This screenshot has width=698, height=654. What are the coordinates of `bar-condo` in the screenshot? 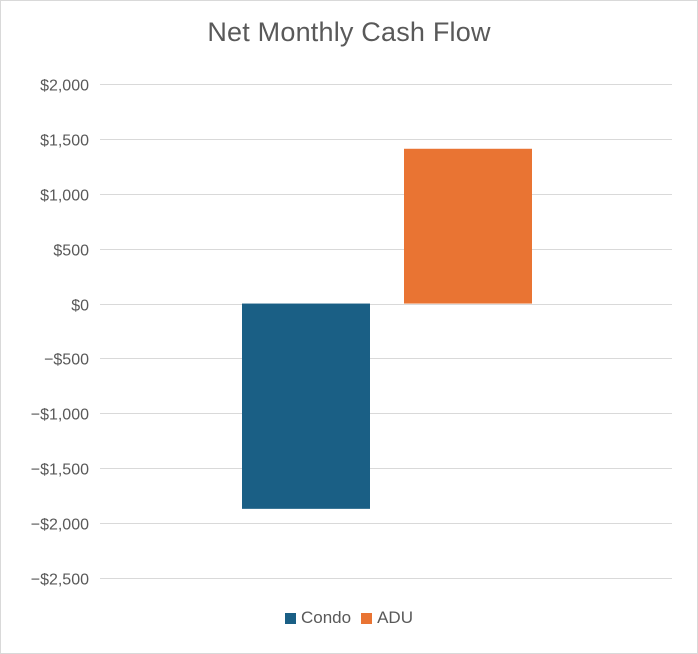 It's located at (306, 406).